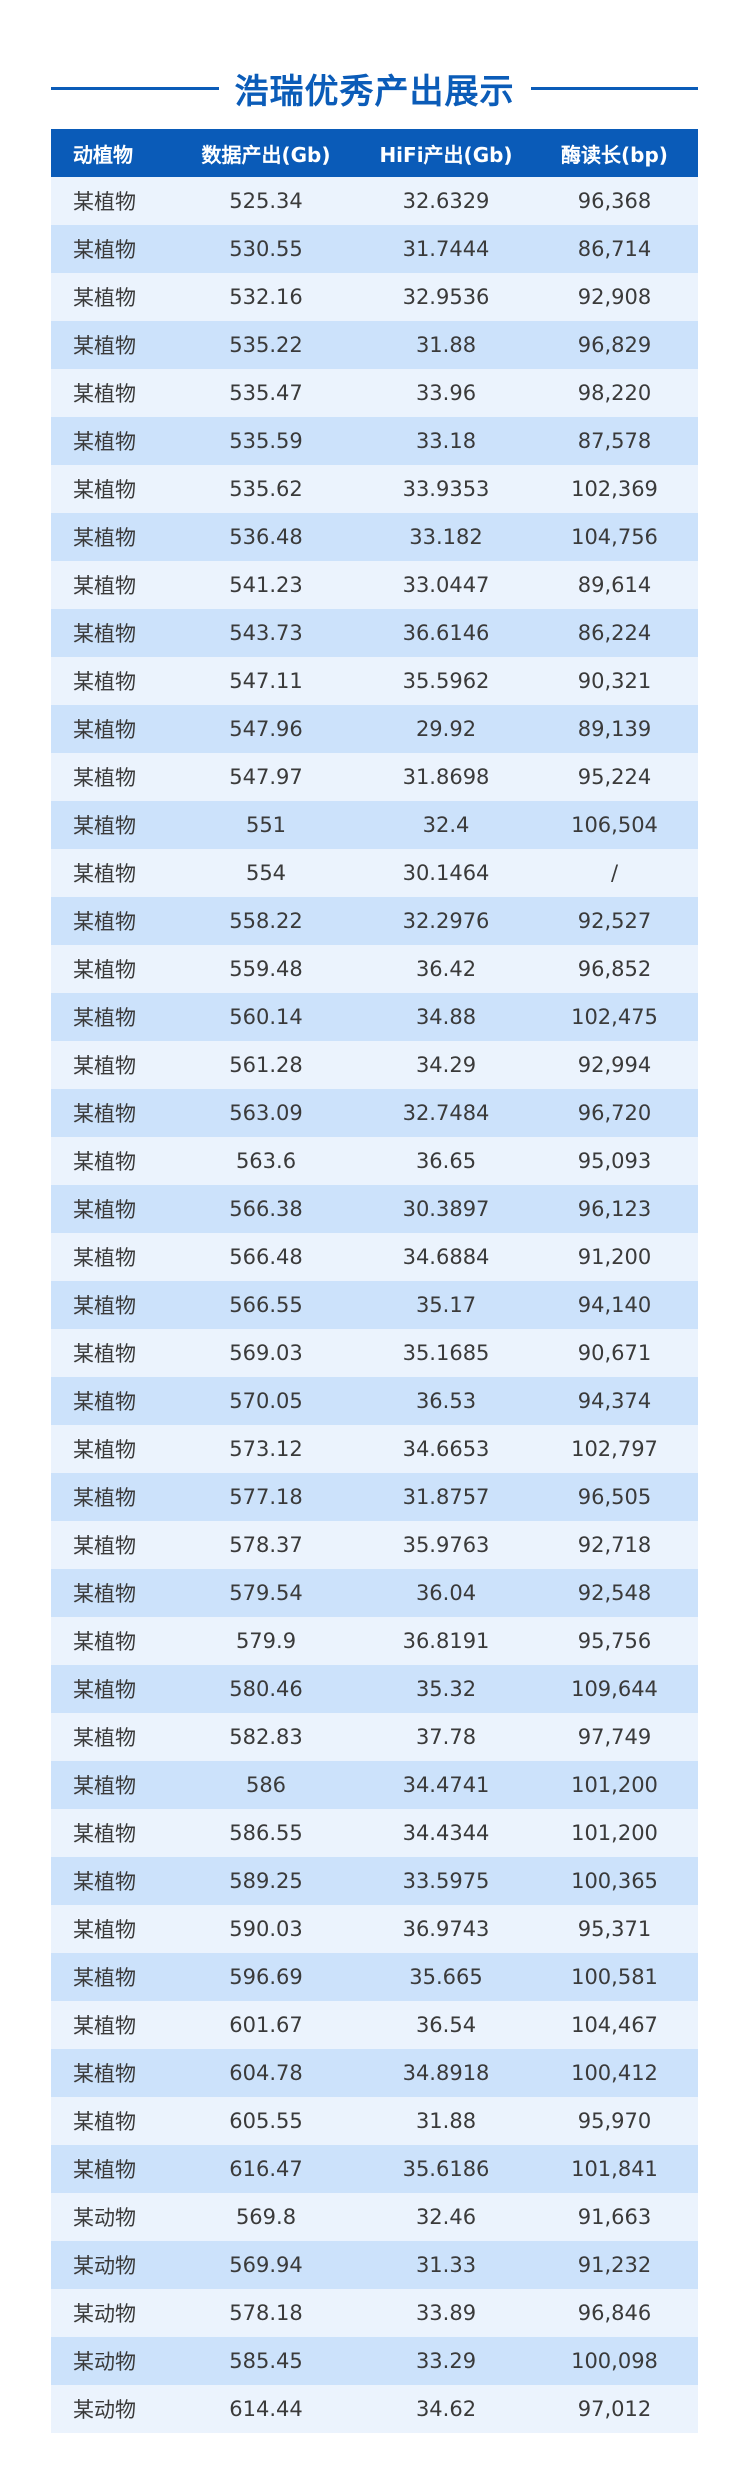  I want to click on cell-hifi-output: 35.5962, so click(446, 681).